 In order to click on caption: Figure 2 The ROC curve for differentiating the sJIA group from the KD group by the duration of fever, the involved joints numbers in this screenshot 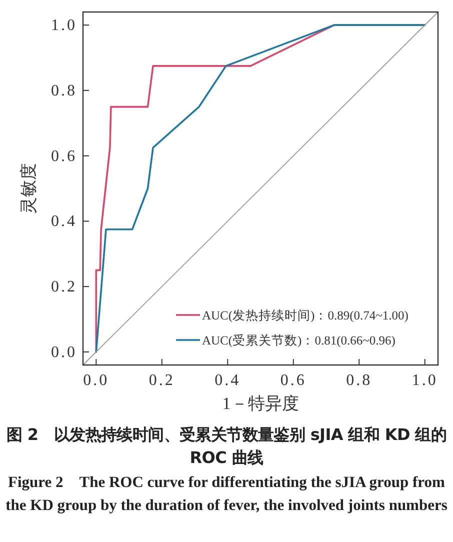, I will do `click(226, 494)`.